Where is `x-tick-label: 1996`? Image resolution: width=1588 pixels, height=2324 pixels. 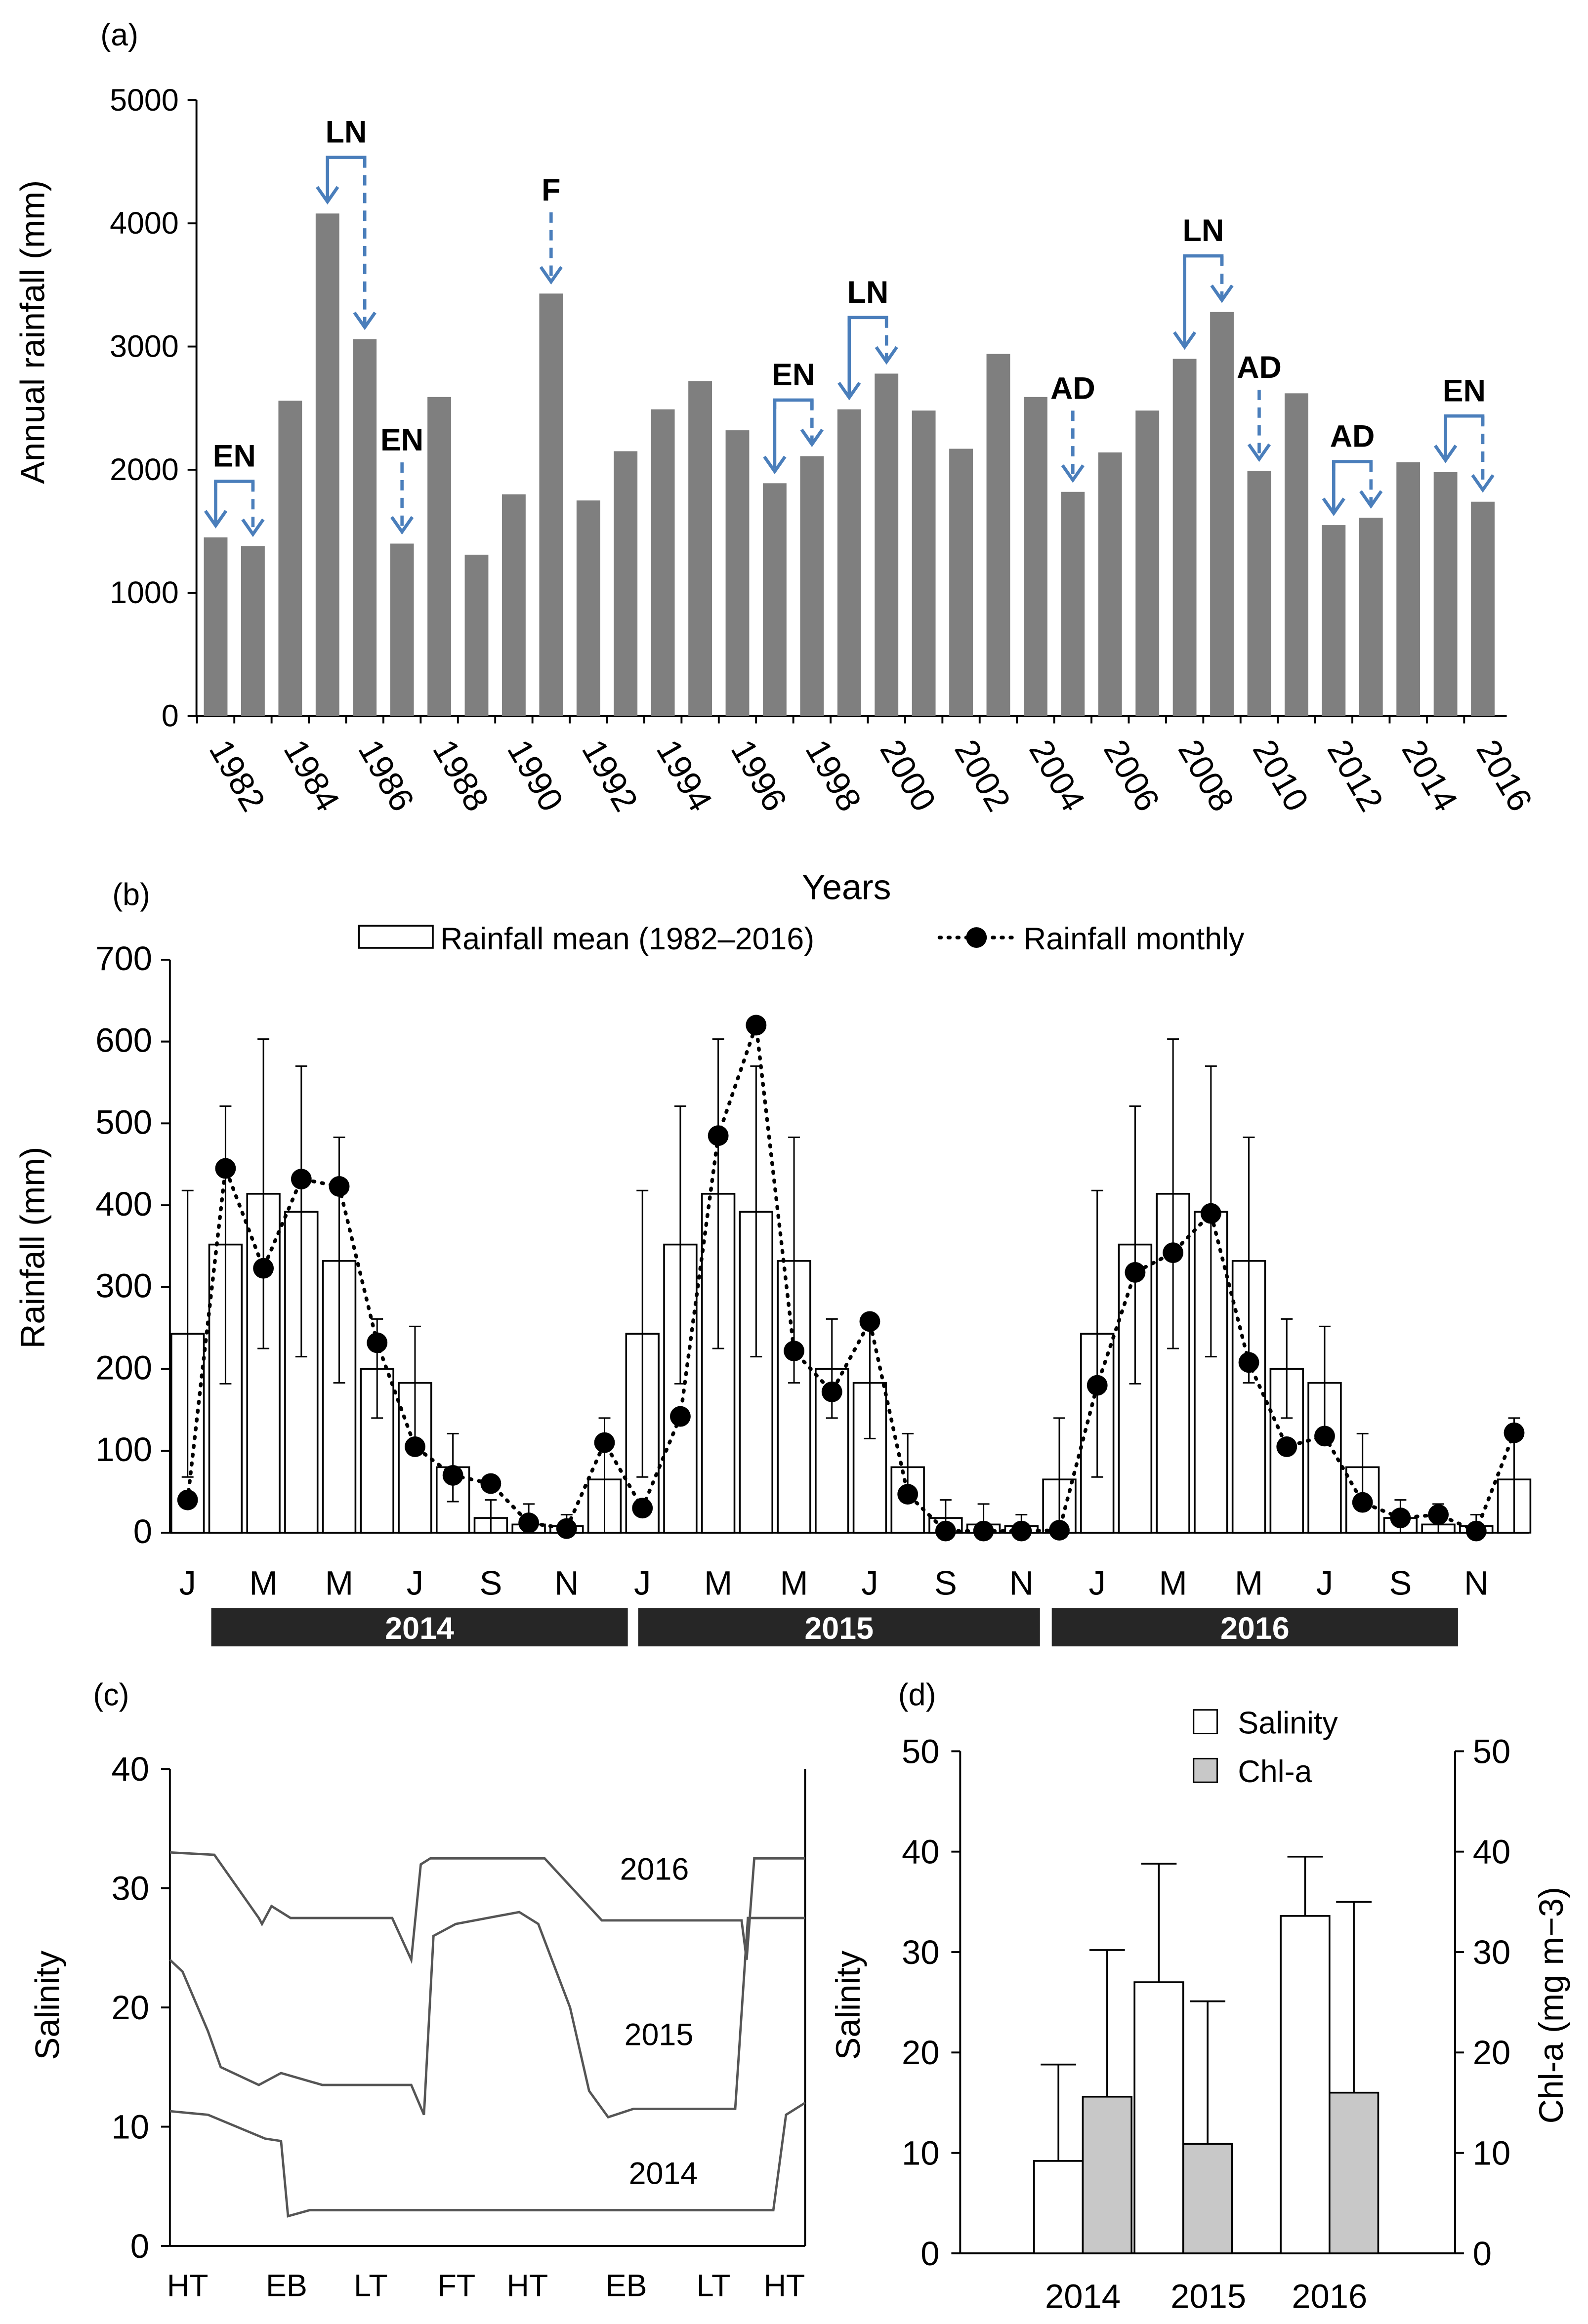 x-tick-label: 1996 is located at coordinates (759, 775).